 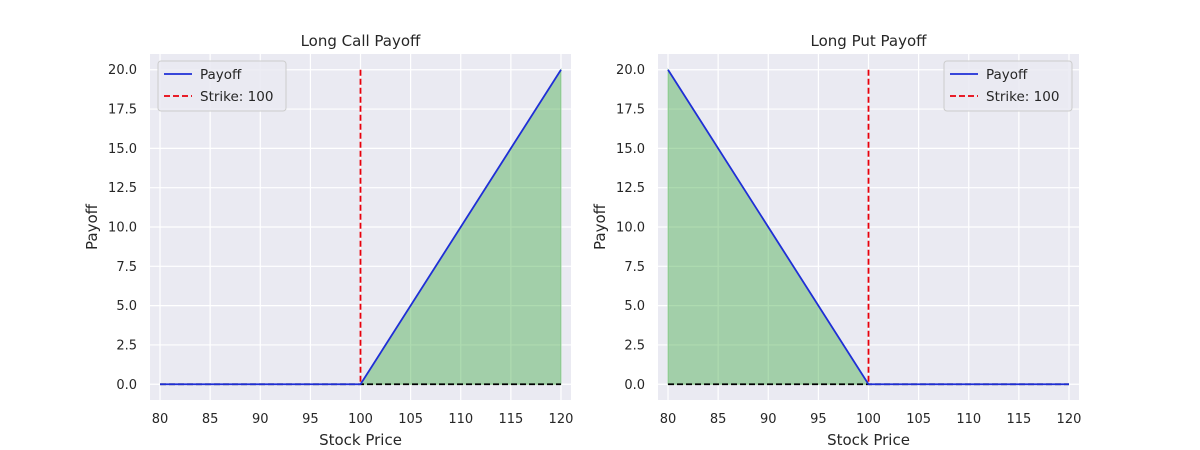 What do you see at coordinates (1018, 419) in the screenshot?
I see `put-x-tick-label: 115` at bounding box center [1018, 419].